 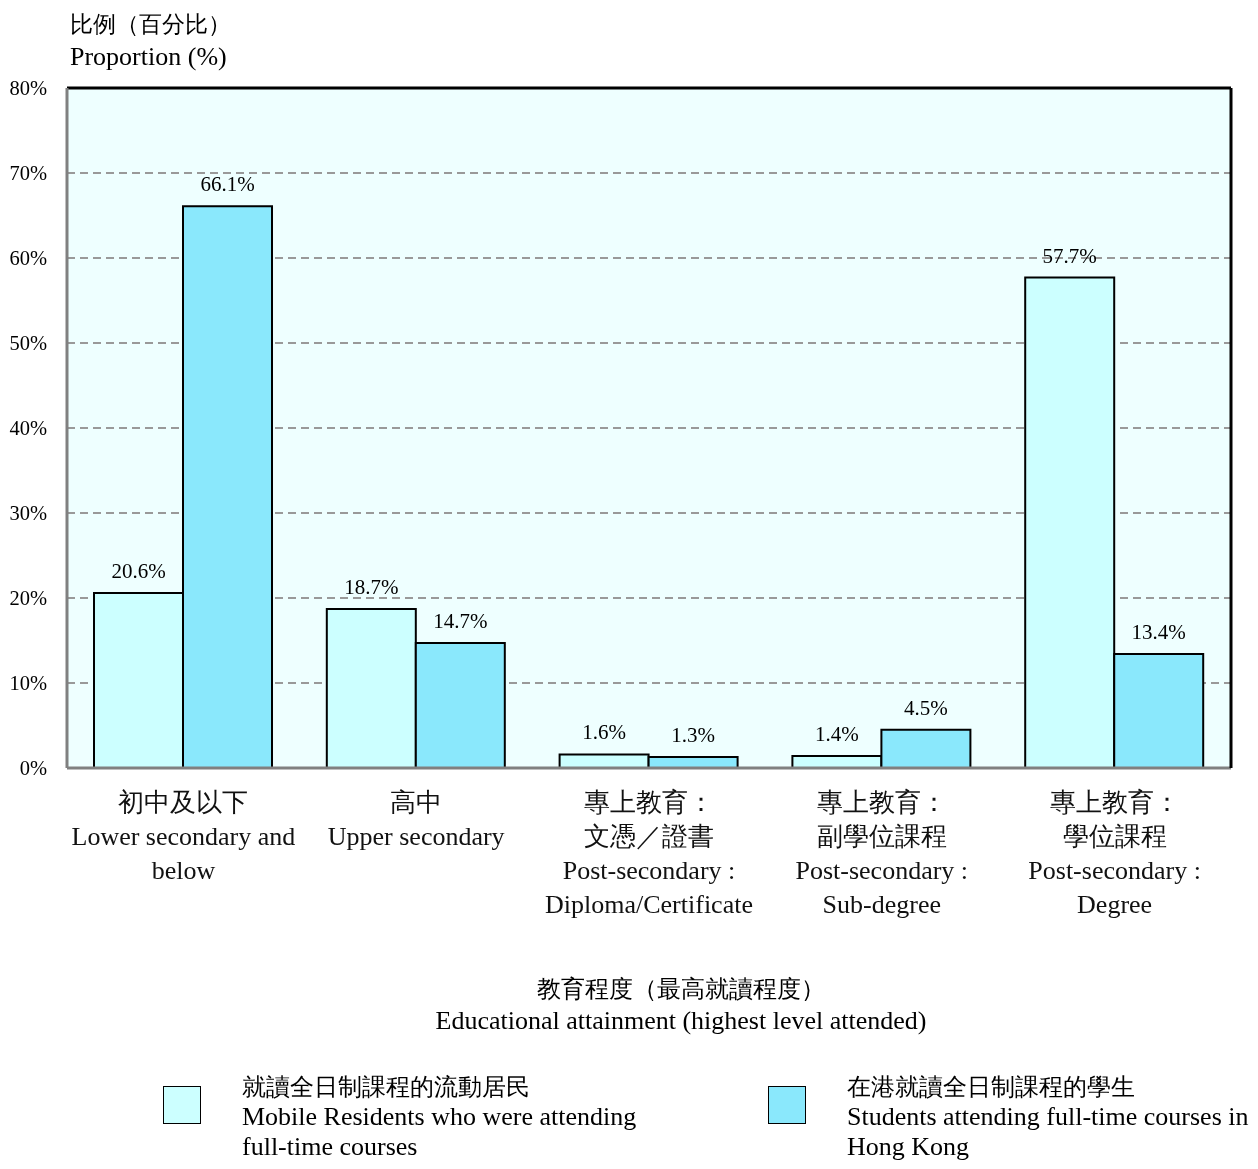 I want to click on y-tick-label: 0%, so click(x=33, y=768).